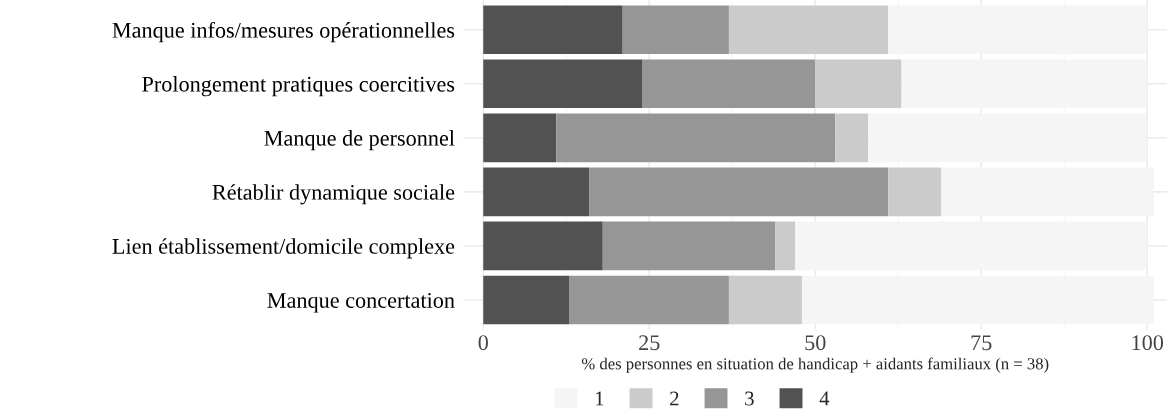  I want to click on legend-label: 2, so click(674, 398).